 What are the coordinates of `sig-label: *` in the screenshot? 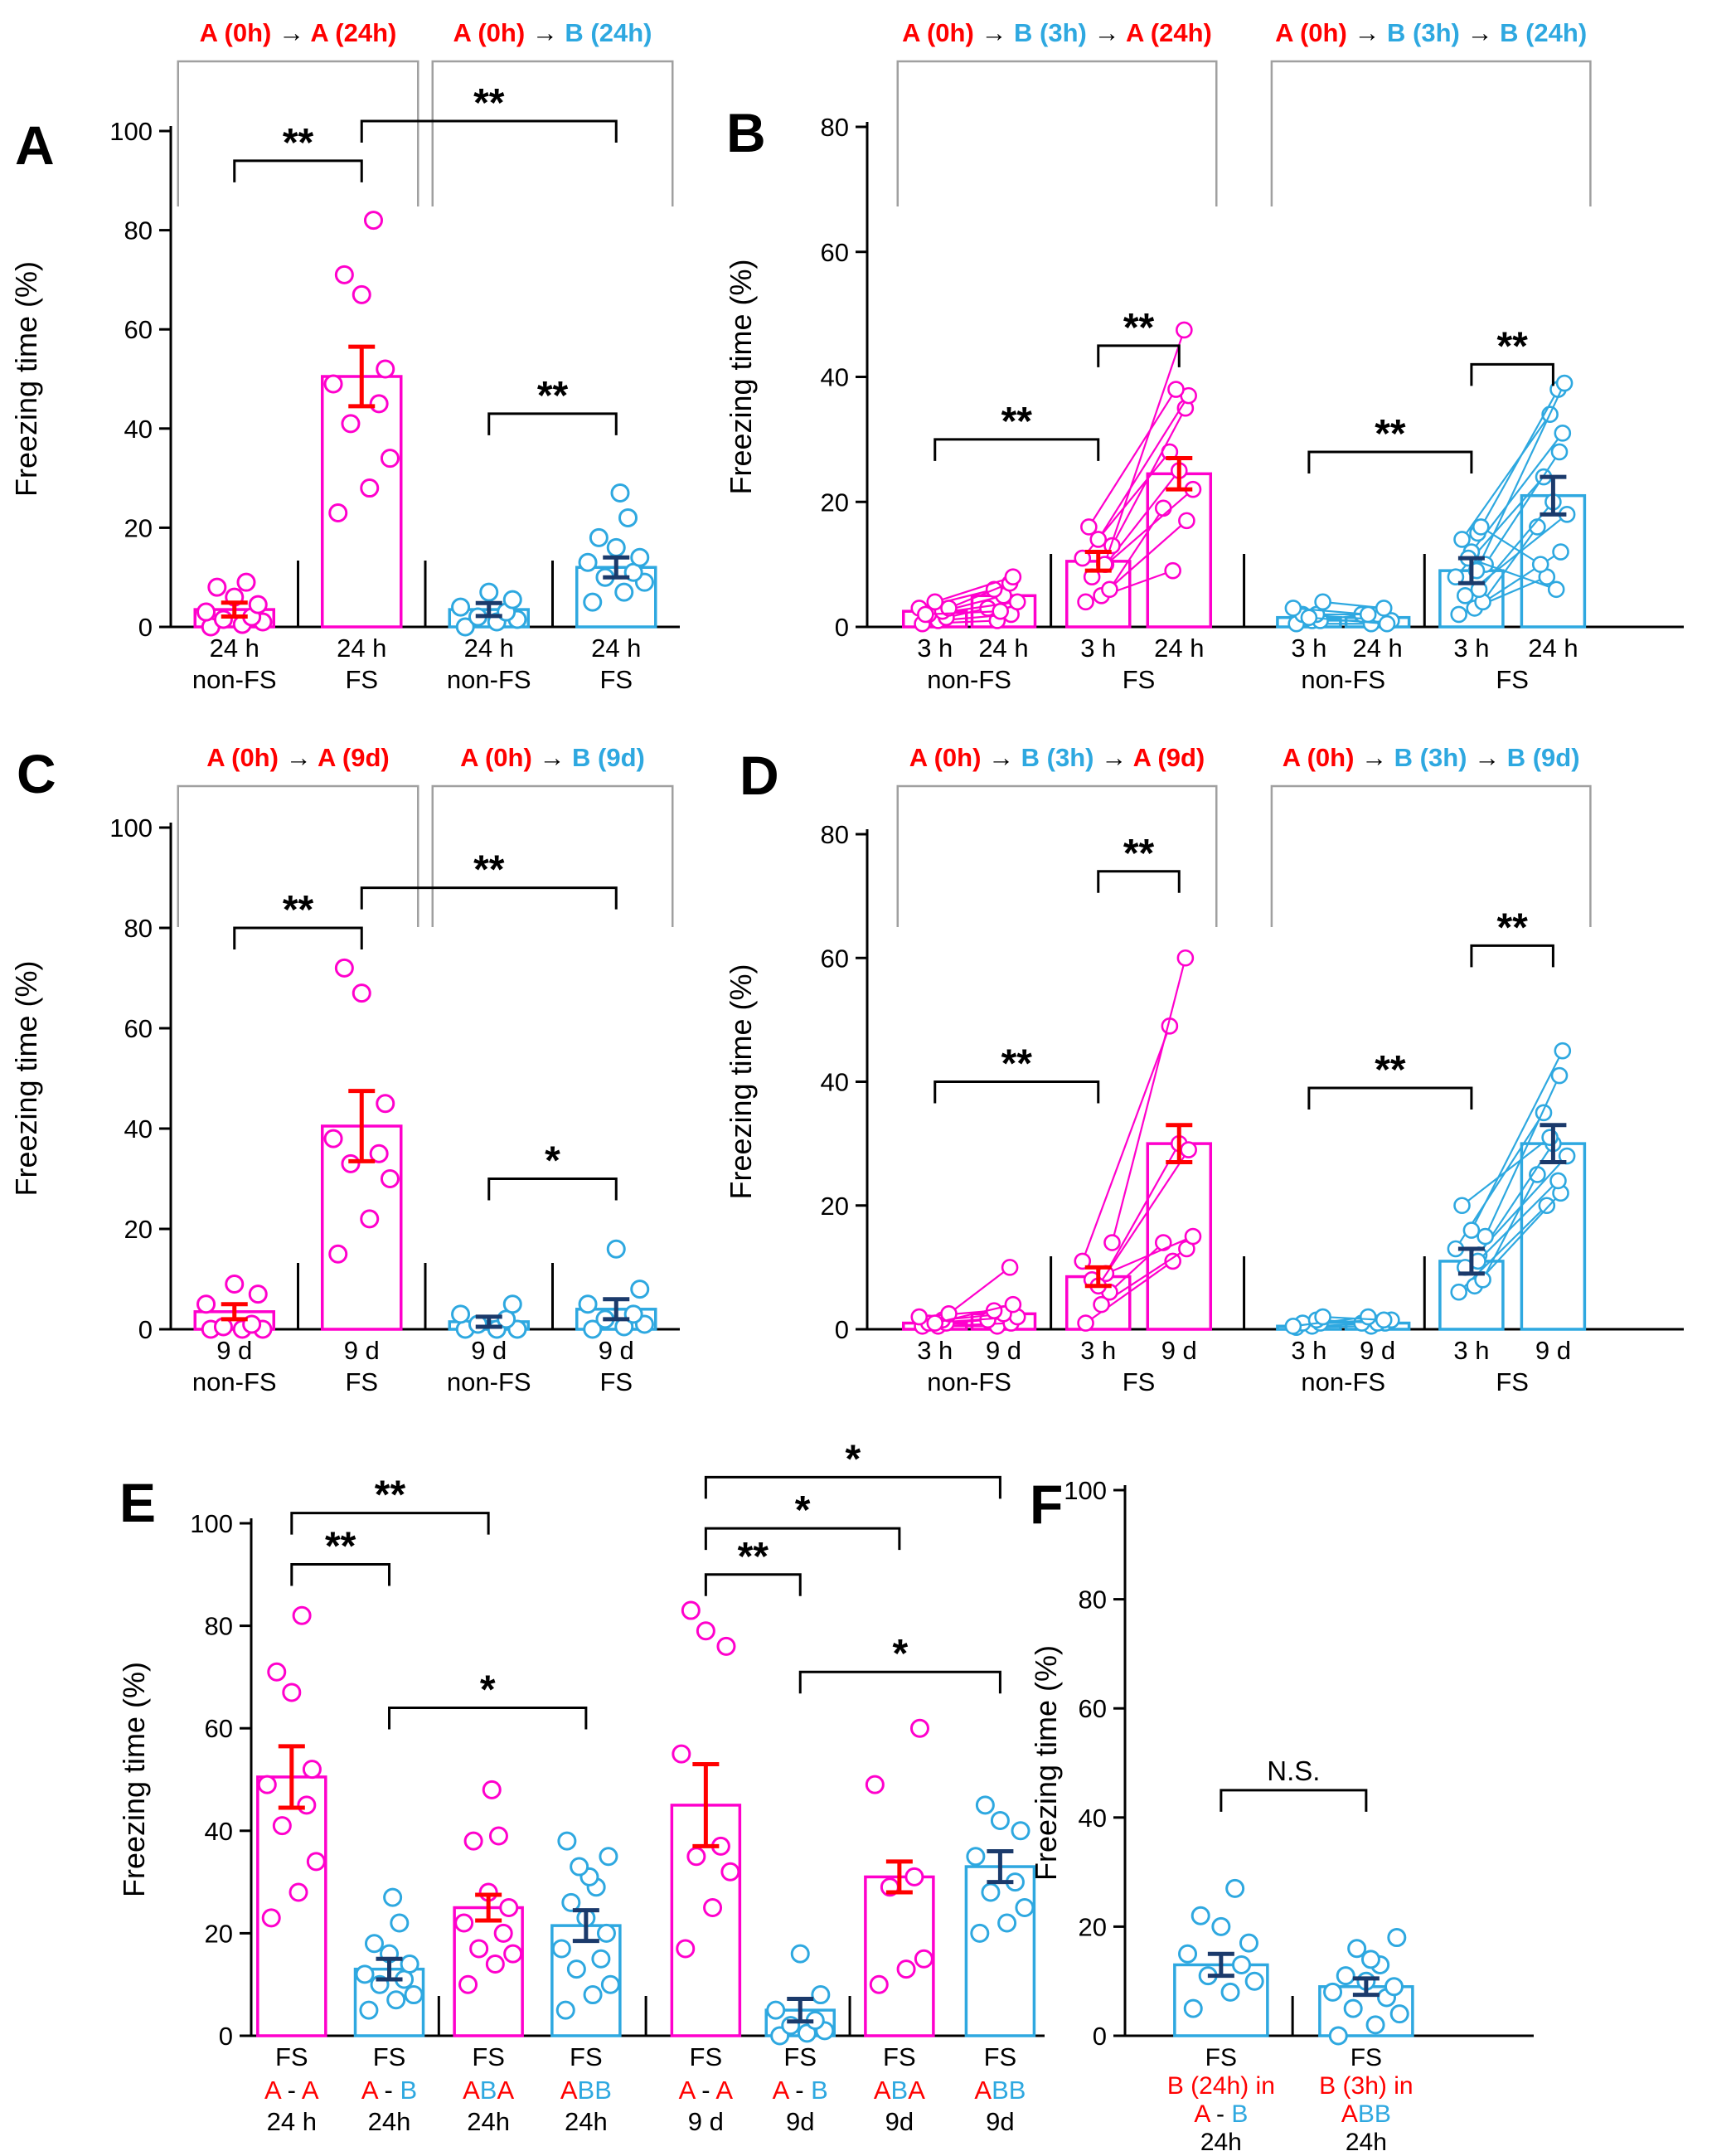 It's located at (552, 1161).